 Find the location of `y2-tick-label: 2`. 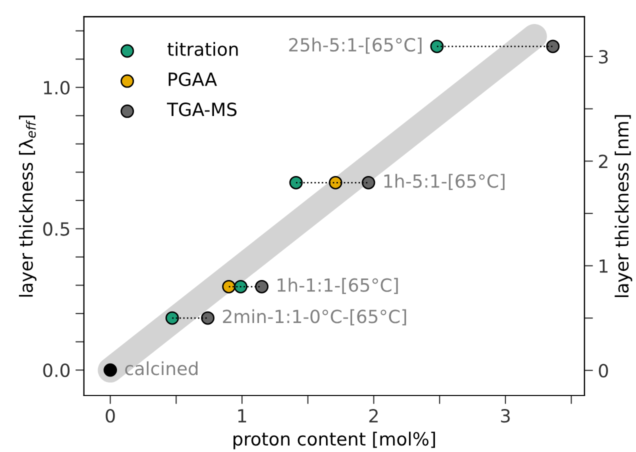

y2-tick-label: 2 is located at coordinates (603, 161).